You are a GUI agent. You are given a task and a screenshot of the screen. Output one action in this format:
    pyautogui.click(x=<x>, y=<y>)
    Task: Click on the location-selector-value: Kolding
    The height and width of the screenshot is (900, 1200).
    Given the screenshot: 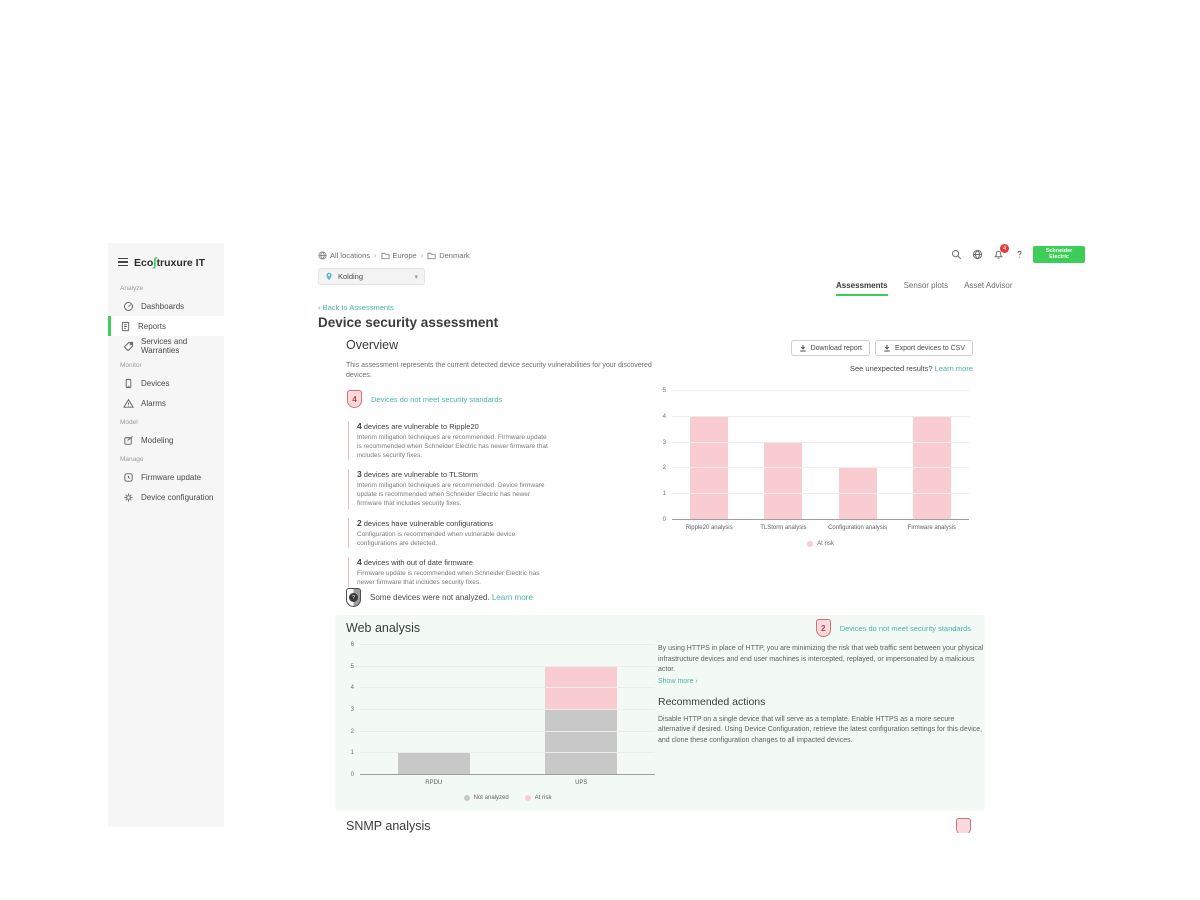 What is the action you would take?
    pyautogui.click(x=351, y=276)
    